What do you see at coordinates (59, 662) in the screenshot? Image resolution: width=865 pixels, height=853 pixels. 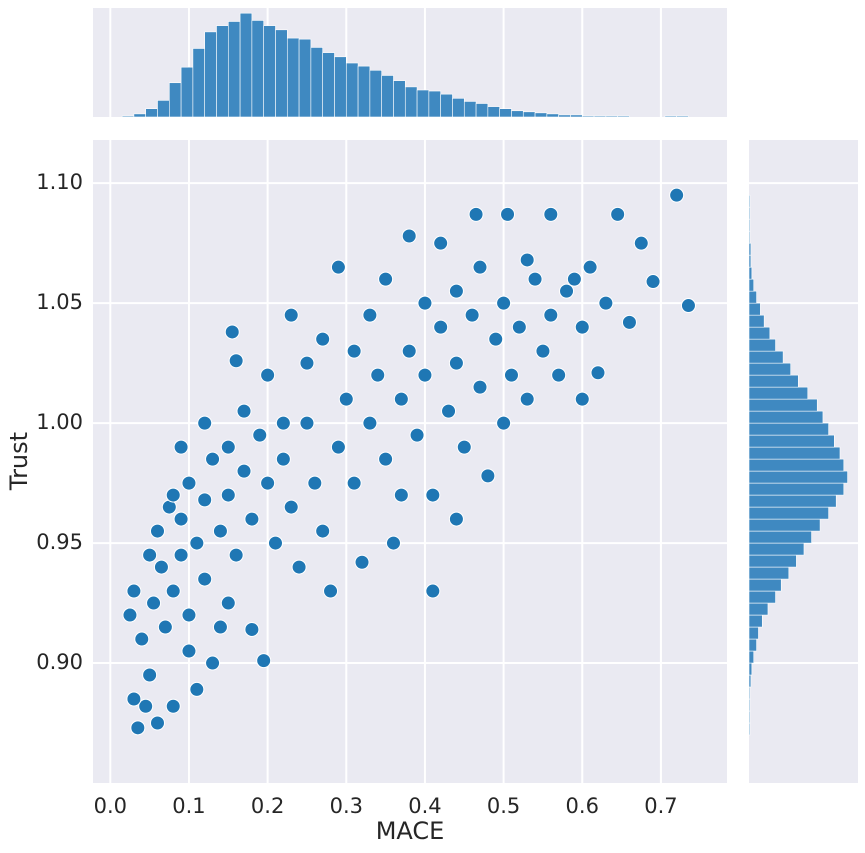 I see `y-tick-label: 0.90` at bounding box center [59, 662].